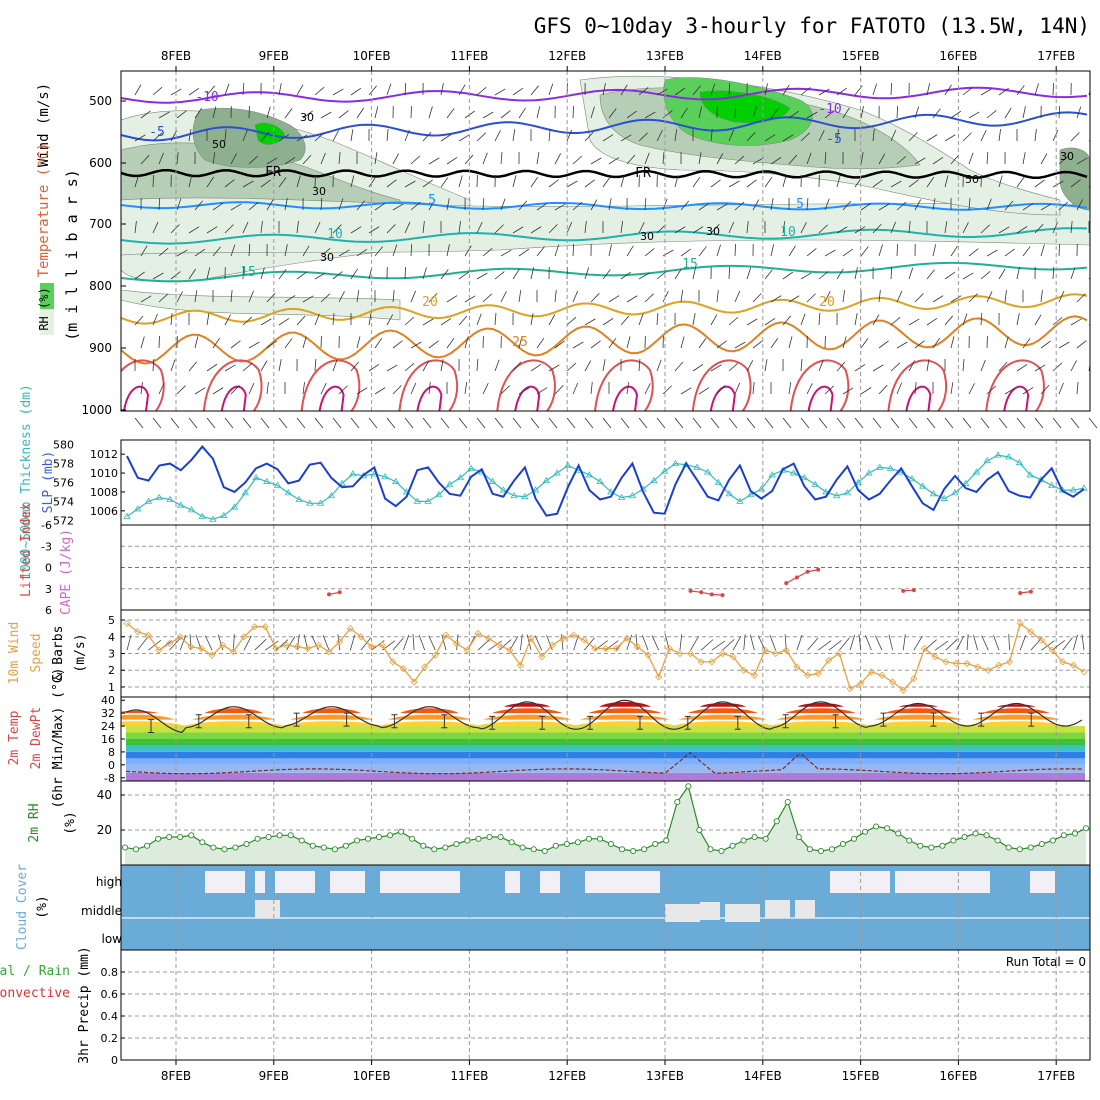 Image resolution: width=1100 pixels, height=1100 pixels. What do you see at coordinates (605, 818) in the screenshot?
I see `rh2m-line` at bounding box center [605, 818].